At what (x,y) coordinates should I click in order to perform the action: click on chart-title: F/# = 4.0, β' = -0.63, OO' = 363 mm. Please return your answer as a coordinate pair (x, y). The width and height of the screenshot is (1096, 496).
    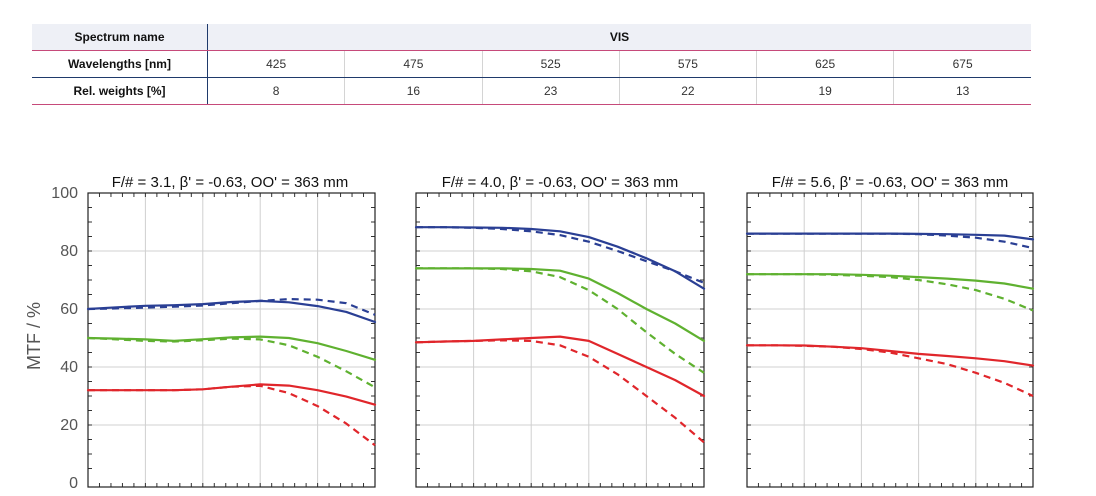
    Looking at the image, I should click on (560, 182).